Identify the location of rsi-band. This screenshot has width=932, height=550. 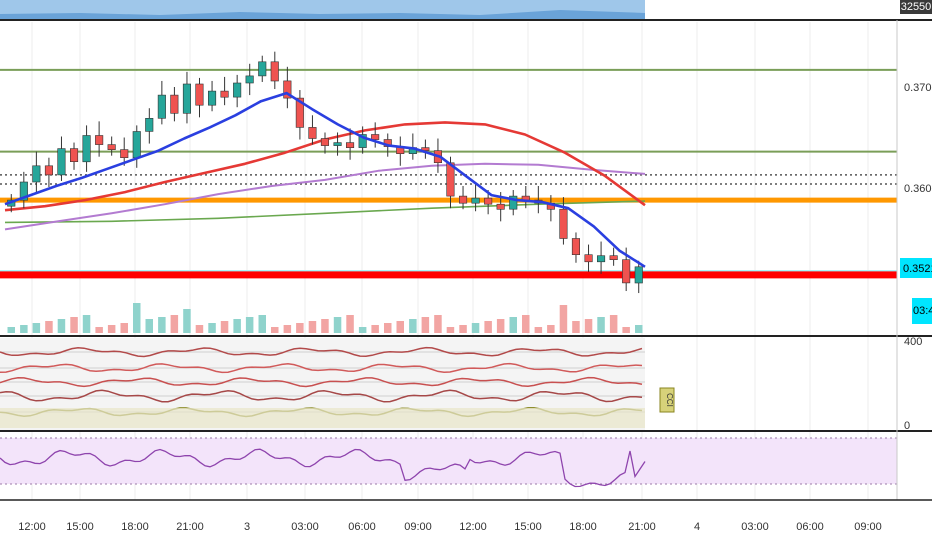
(448, 461).